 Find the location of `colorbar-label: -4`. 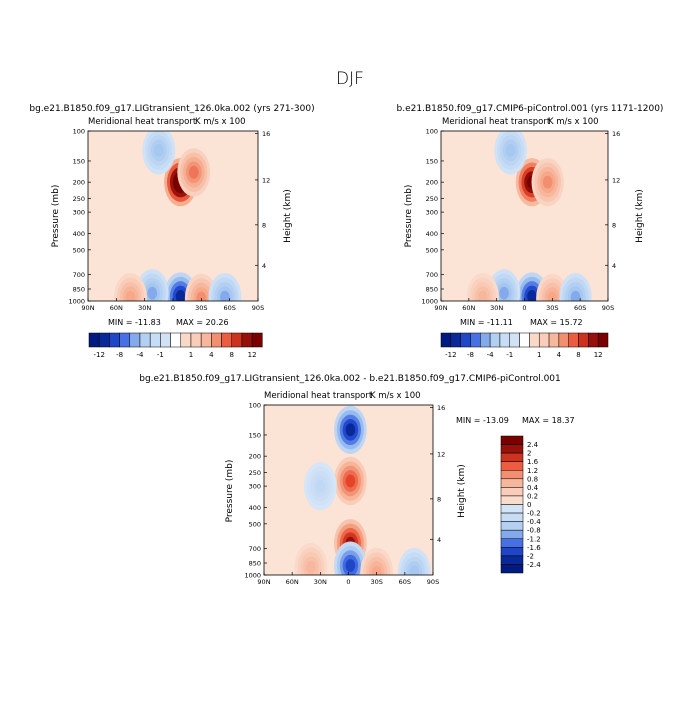

colorbar-label: -4 is located at coordinates (491, 355).